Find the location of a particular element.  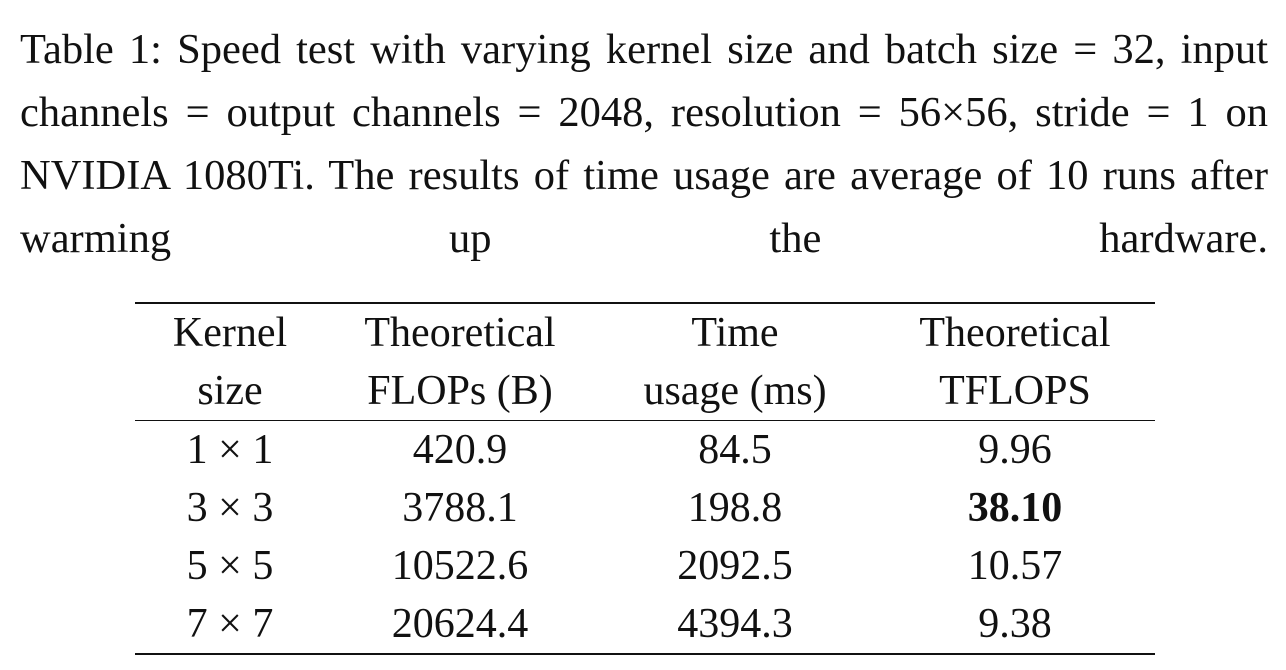

table-cell: 5 × 5 is located at coordinates (230, 566).